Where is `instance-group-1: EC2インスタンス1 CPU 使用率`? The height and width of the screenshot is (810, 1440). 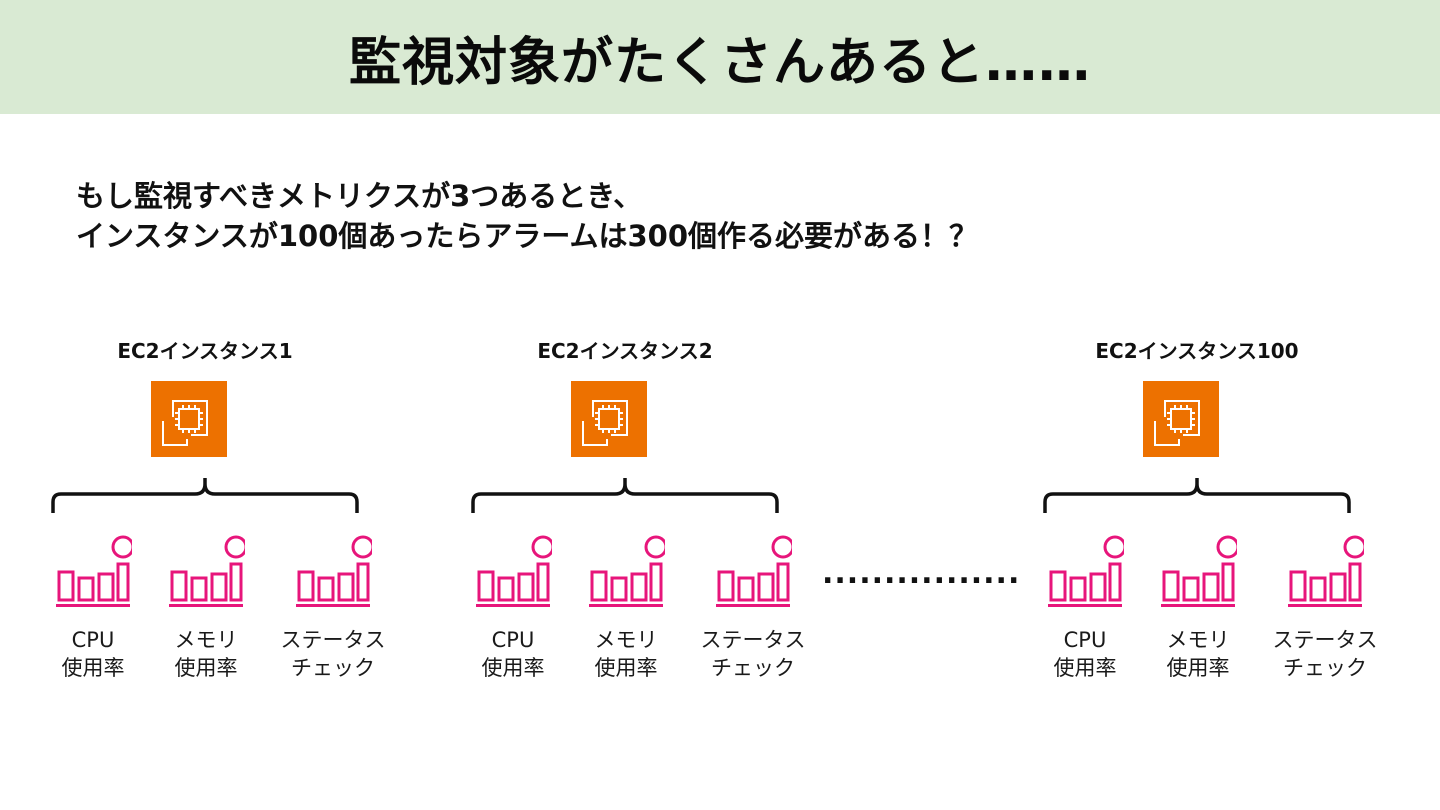 instance-group-1: EC2インスタンス1 CPU 使用率 is located at coordinates (210, 516).